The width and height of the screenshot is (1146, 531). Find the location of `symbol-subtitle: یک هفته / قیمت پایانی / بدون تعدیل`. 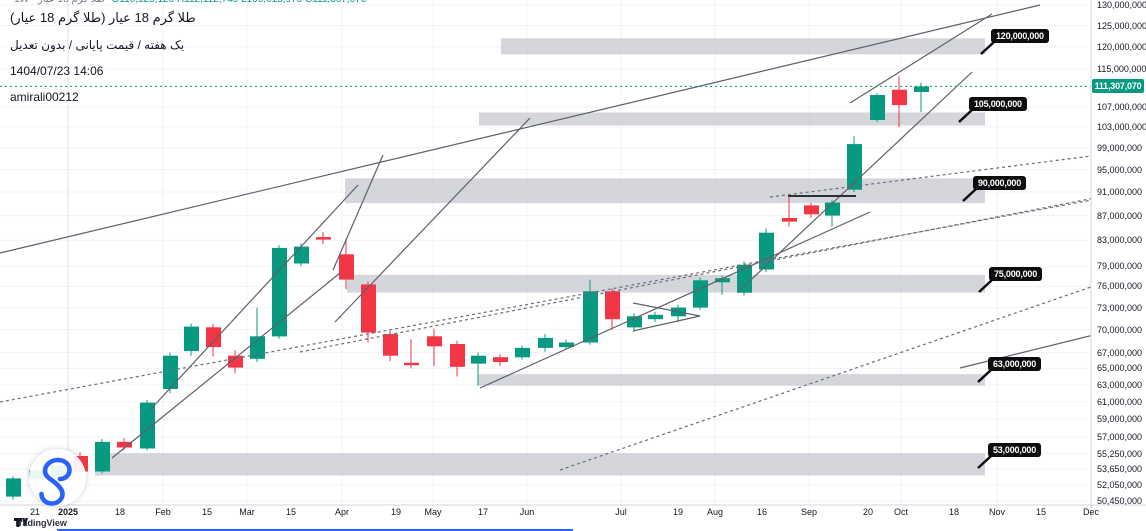

symbol-subtitle: یک هفته / قیمت پایانی / بدون تعدیل is located at coordinates (97, 45).